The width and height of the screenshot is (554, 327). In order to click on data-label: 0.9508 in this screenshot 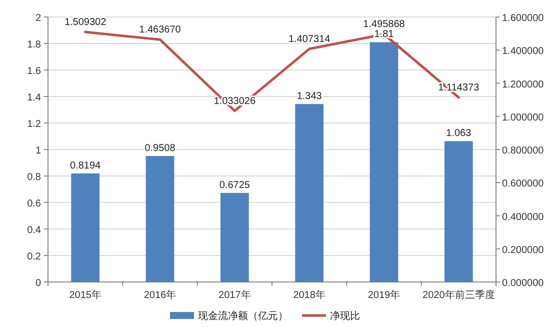, I will do `click(160, 148)`.